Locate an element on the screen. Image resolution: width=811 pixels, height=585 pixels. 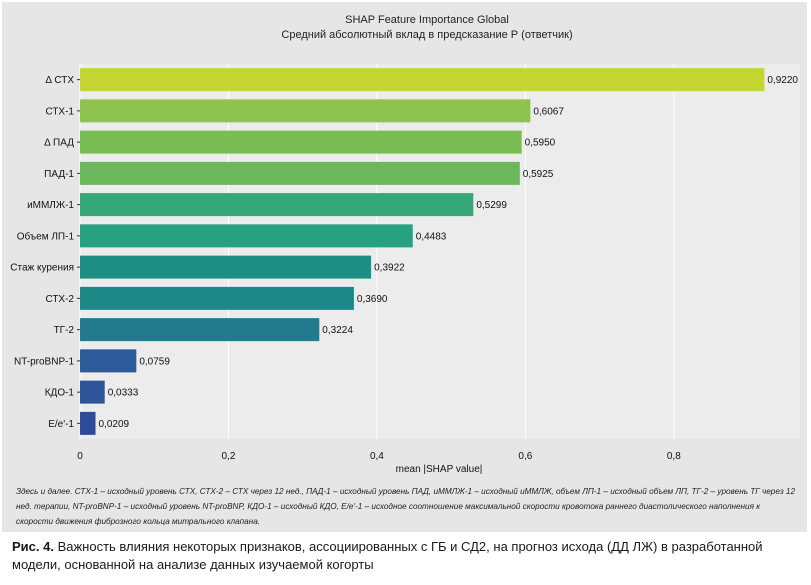
value-label: 0,6067 is located at coordinates (548, 111).